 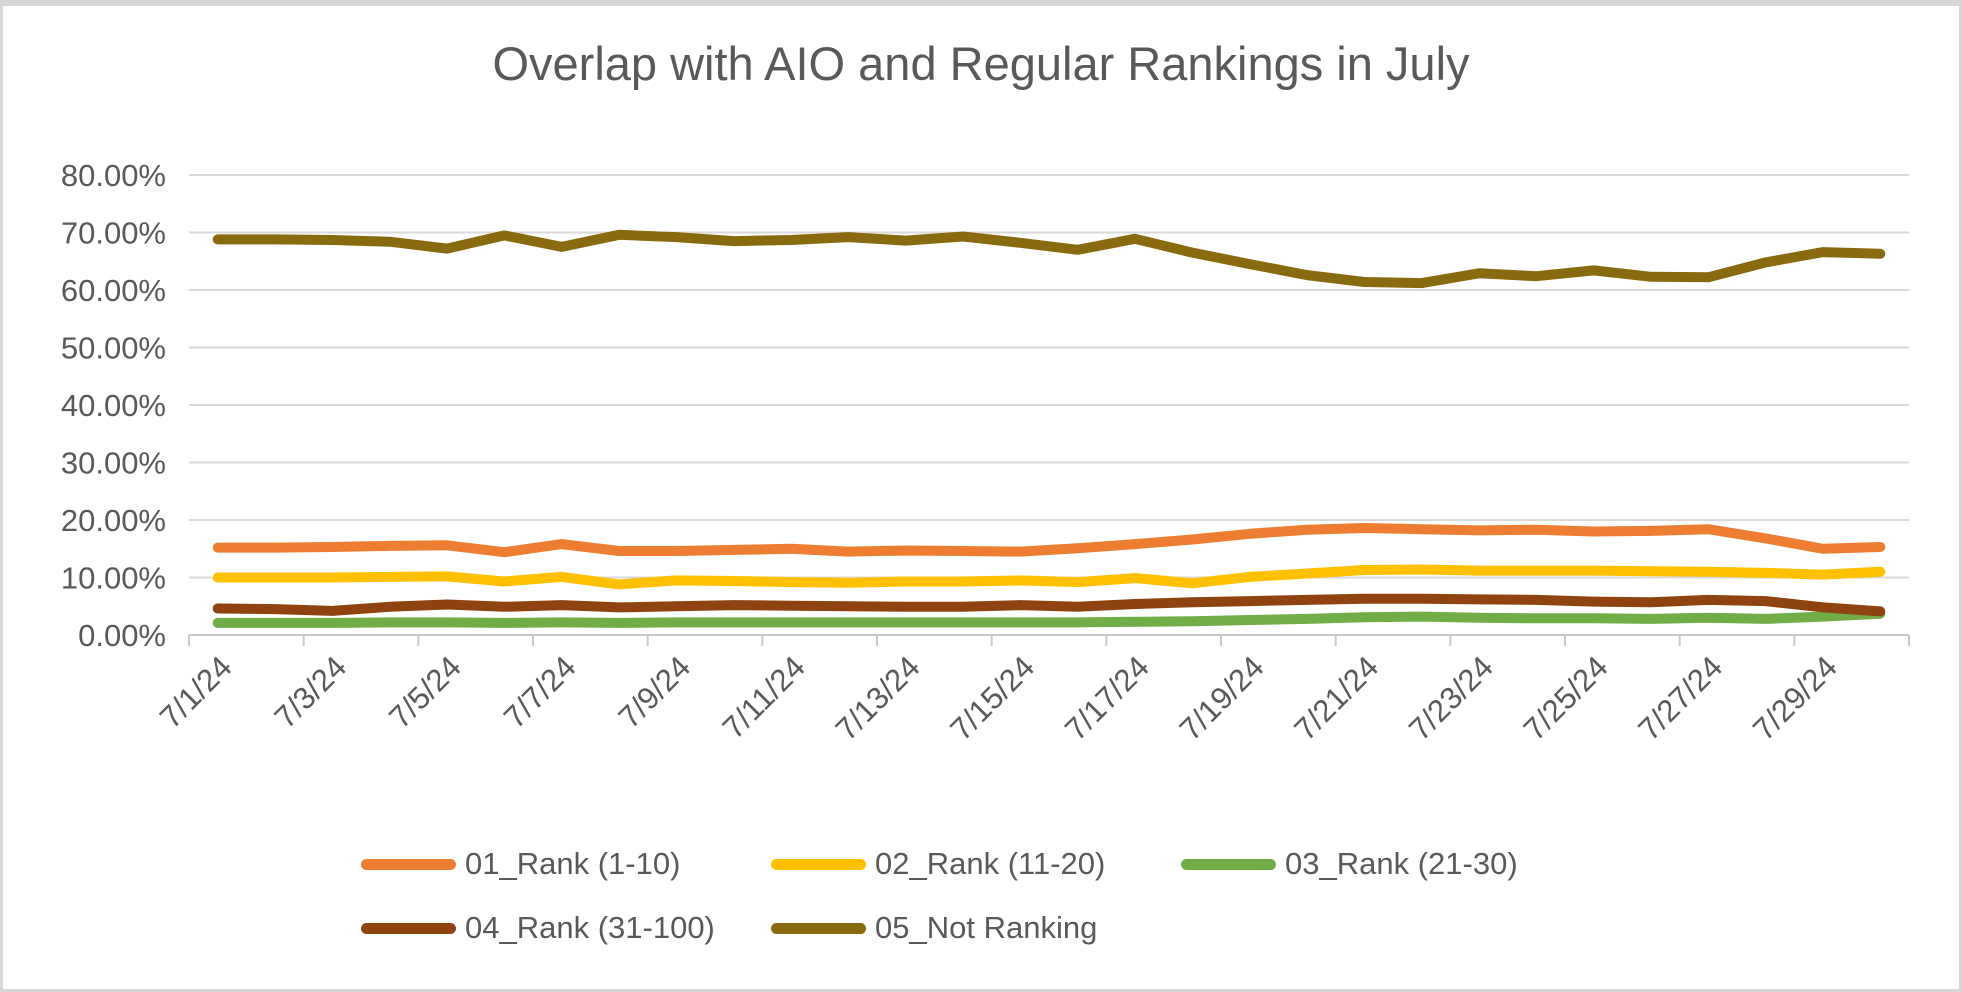 What do you see at coordinates (990, 863) in the screenshot?
I see `legend-label: 02_Rank (11-20)` at bounding box center [990, 863].